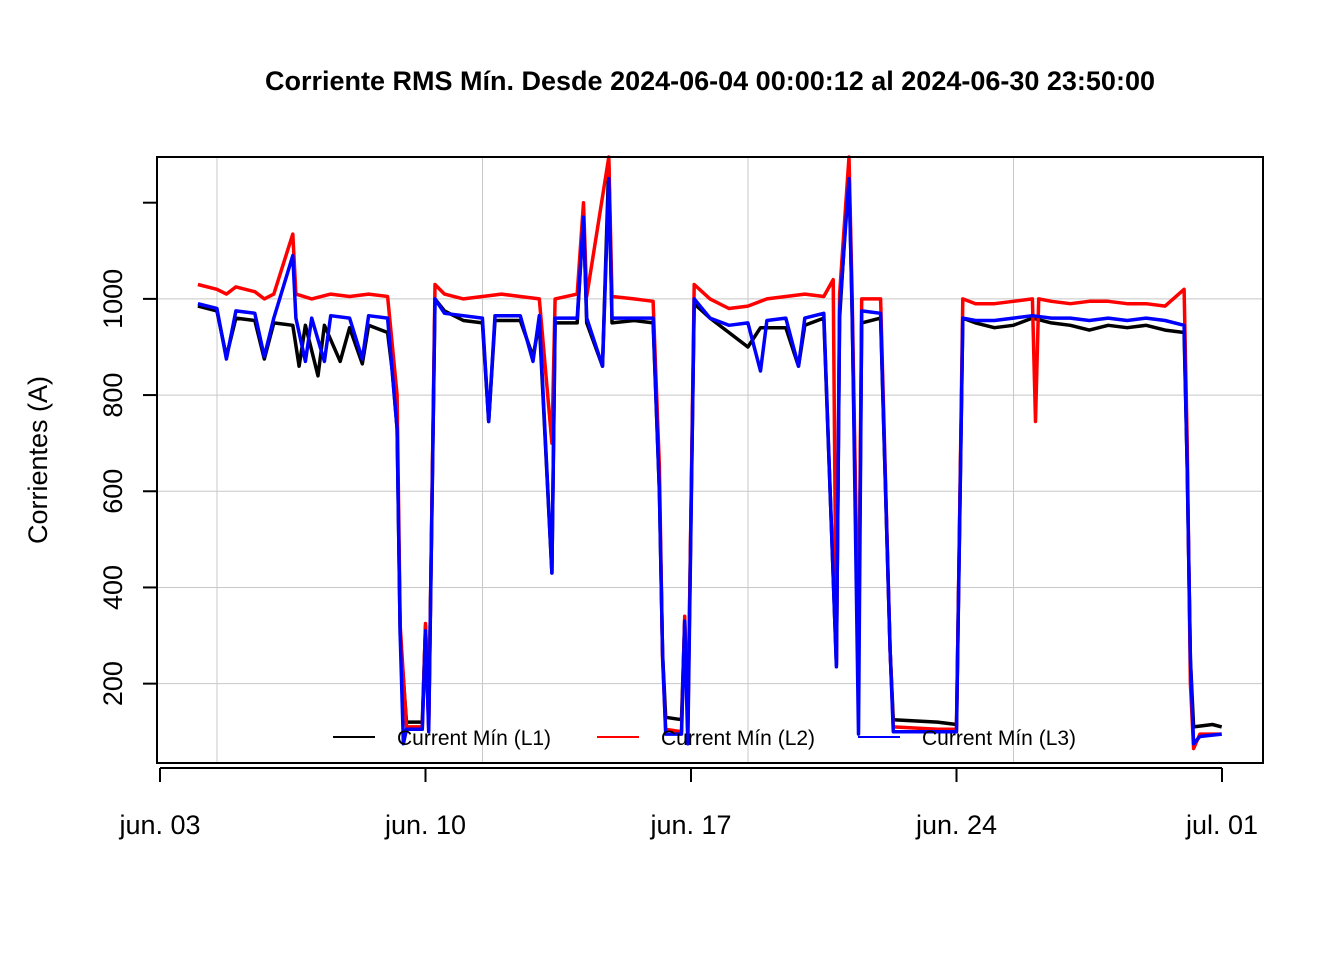 The image size is (1344, 965). Describe the element at coordinates (999, 738) in the screenshot. I see `legend-label-3: Current Mín (L3)` at that location.